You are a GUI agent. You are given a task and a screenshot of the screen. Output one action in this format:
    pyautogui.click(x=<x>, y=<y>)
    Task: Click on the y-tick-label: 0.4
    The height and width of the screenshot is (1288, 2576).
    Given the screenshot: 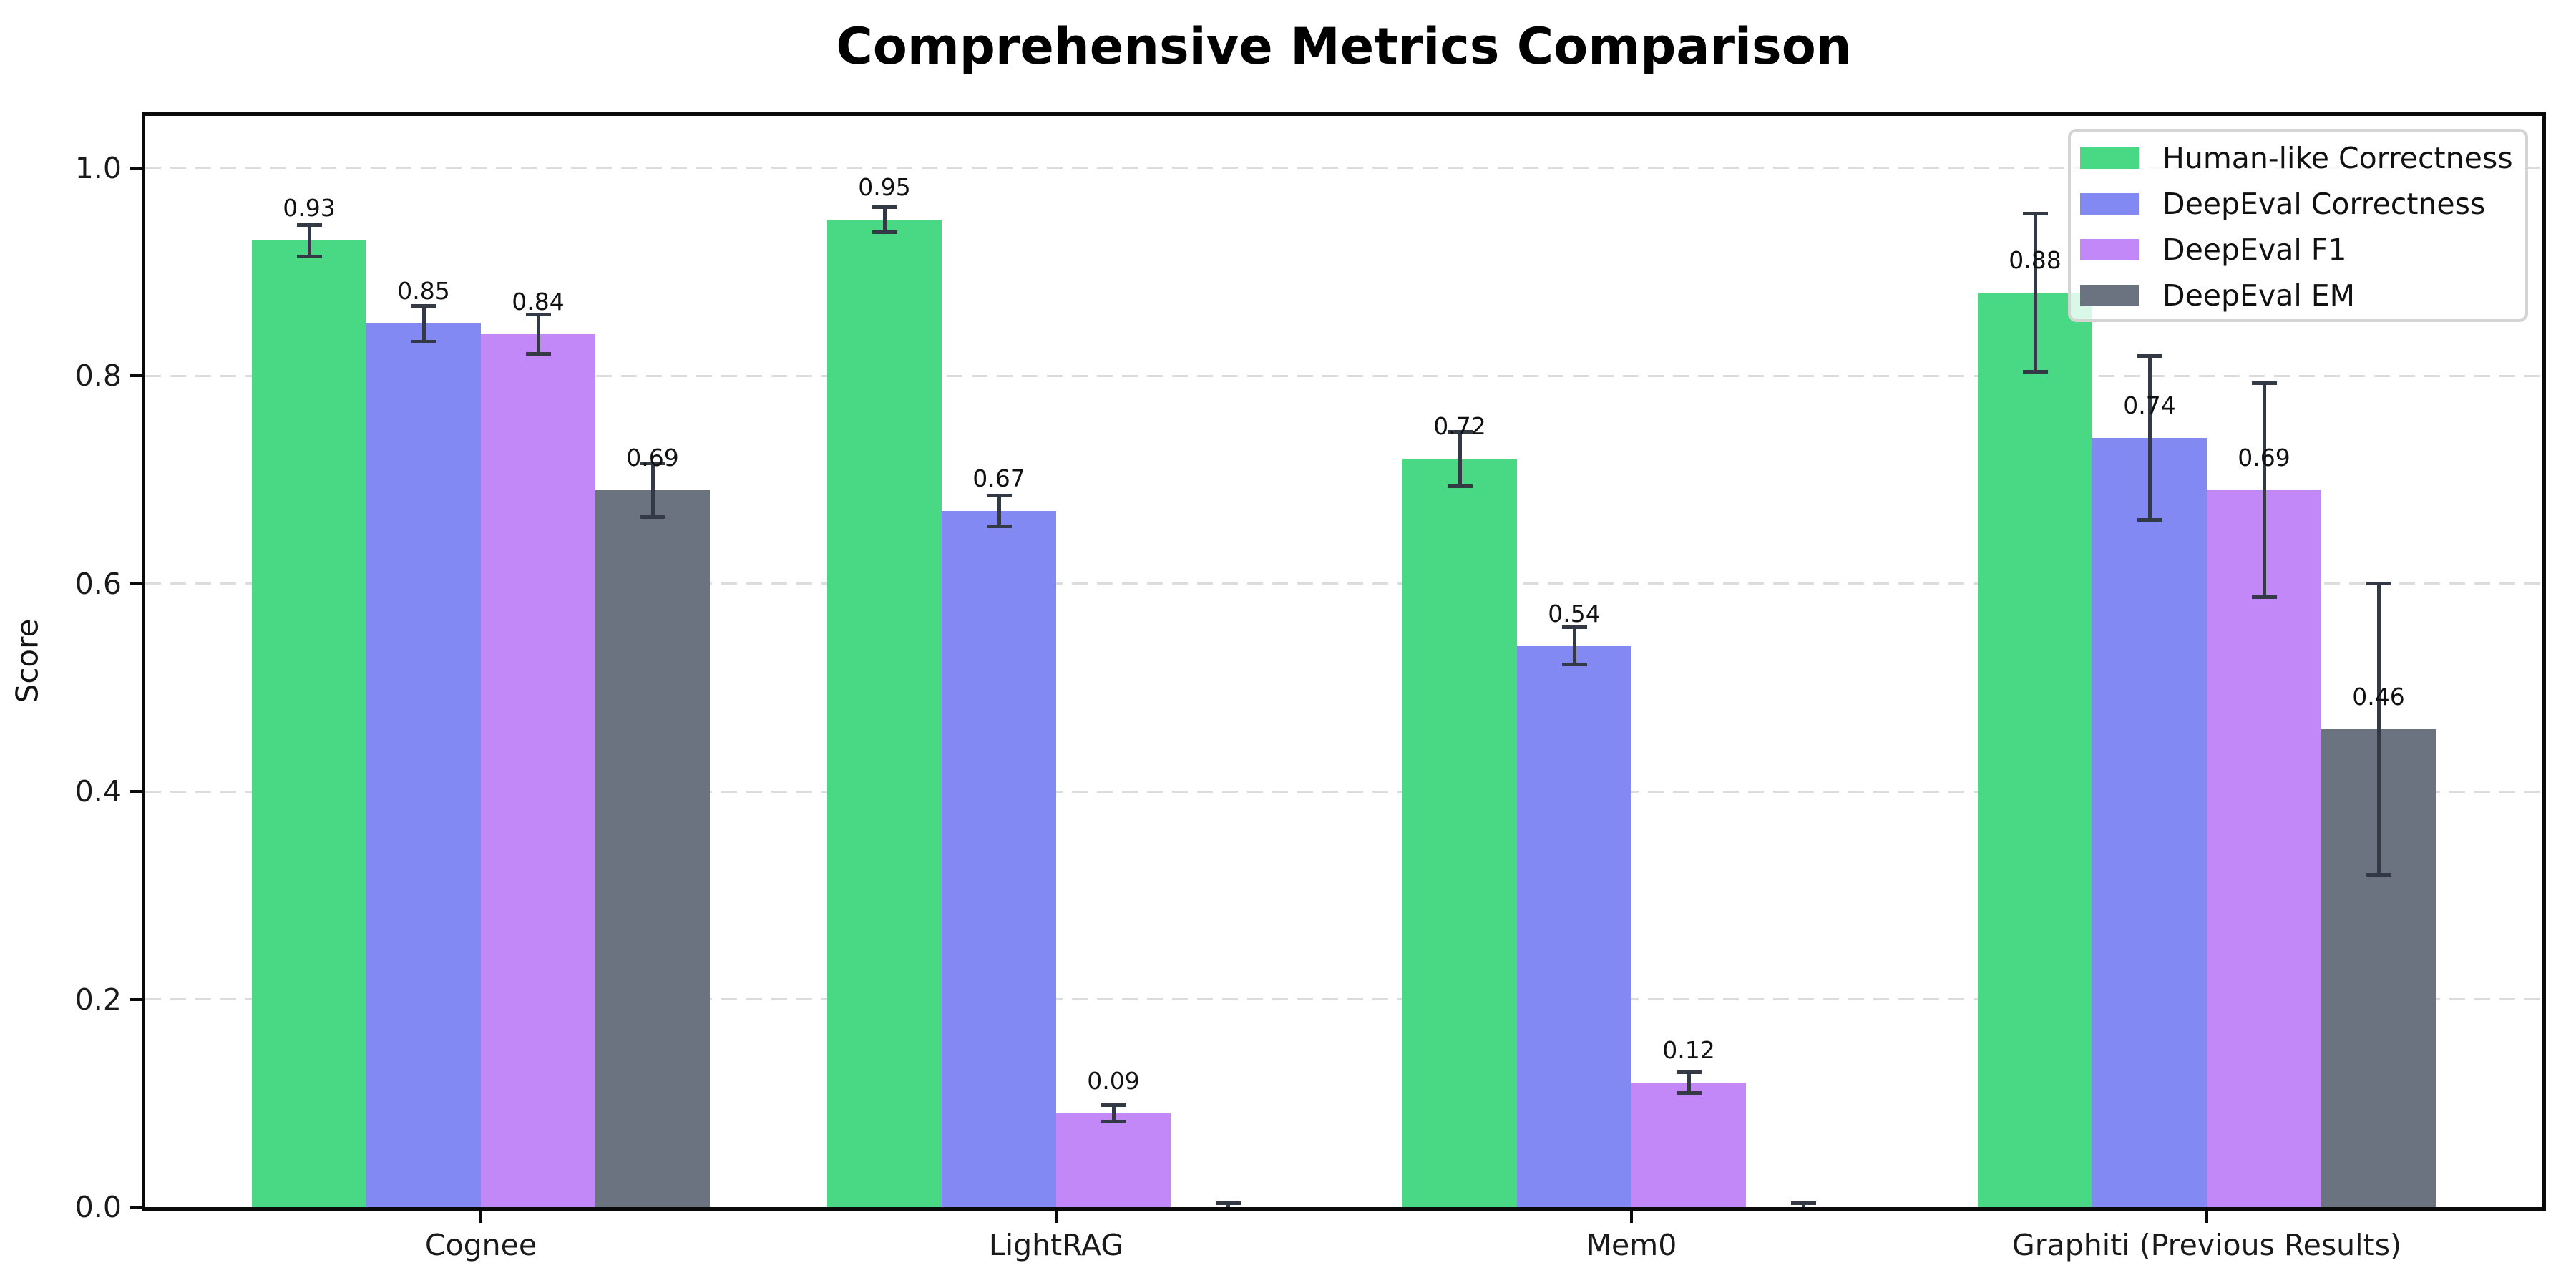 What is the action you would take?
    pyautogui.click(x=98, y=791)
    